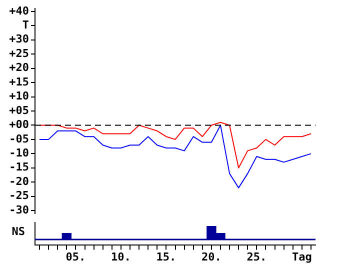 This screenshot has height=265, width=340. What do you see at coordinates (19, 39) in the screenshot?
I see `y-tick-label: +30` at bounding box center [19, 39].